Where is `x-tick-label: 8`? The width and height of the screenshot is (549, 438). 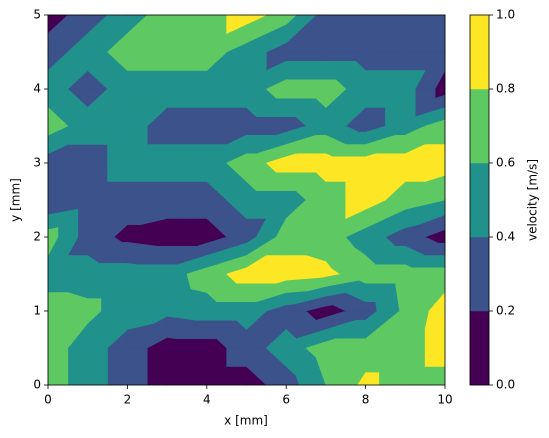 x-tick-label: 8 is located at coordinates (366, 400).